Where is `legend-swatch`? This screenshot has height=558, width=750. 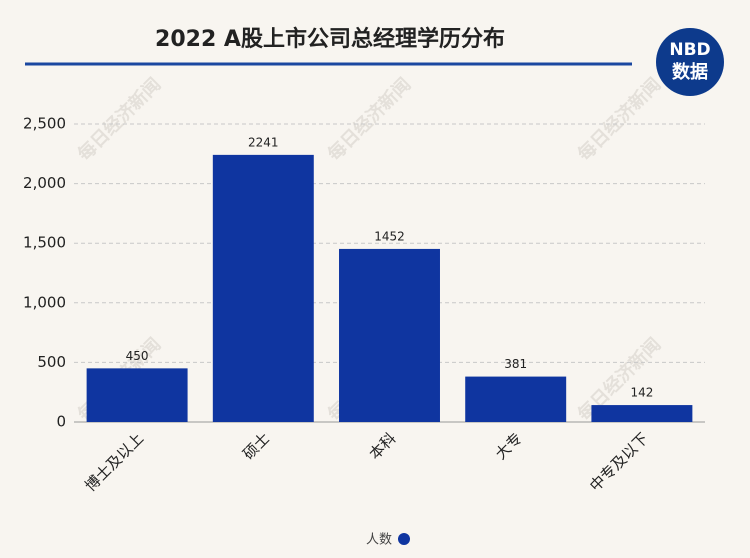
legend-swatch is located at coordinates (404, 539).